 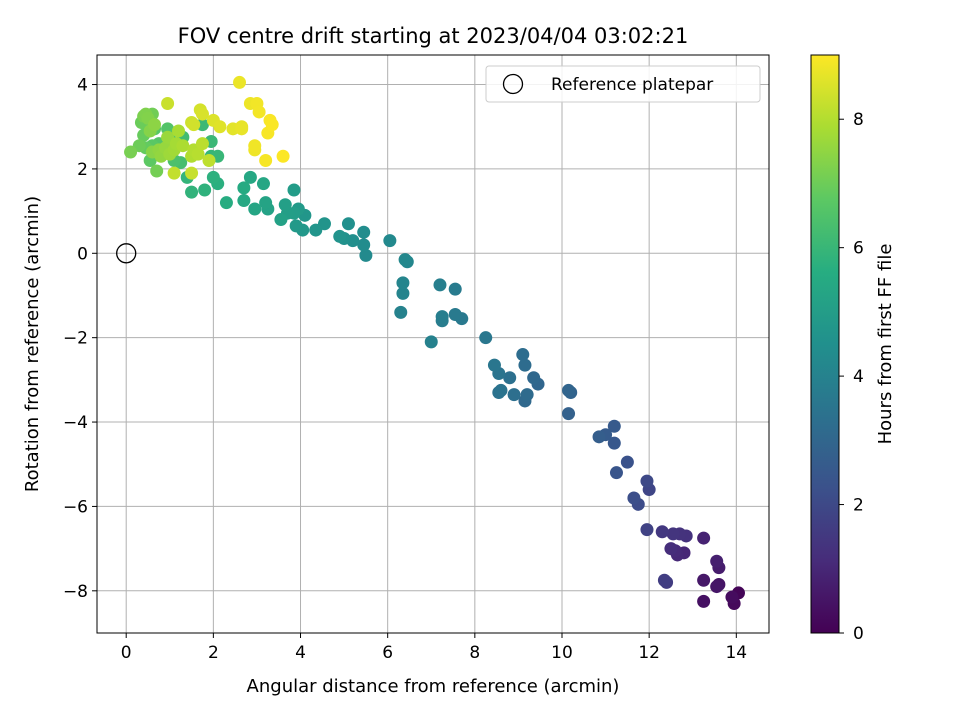 What do you see at coordinates (32, 344) in the screenshot?
I see `y-axis-label: Rotation from reference (arcmin)` at bounding box center [32, 344].